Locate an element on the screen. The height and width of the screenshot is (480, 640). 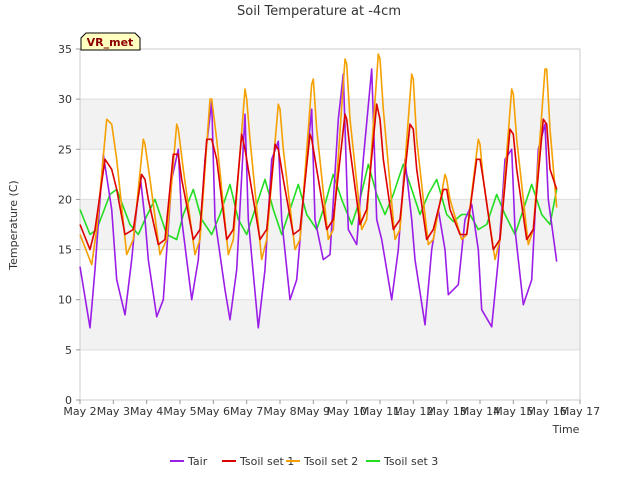
legend-item-tsoil-set-2: Tsoil set 2 is located at coordinates (322, 461).